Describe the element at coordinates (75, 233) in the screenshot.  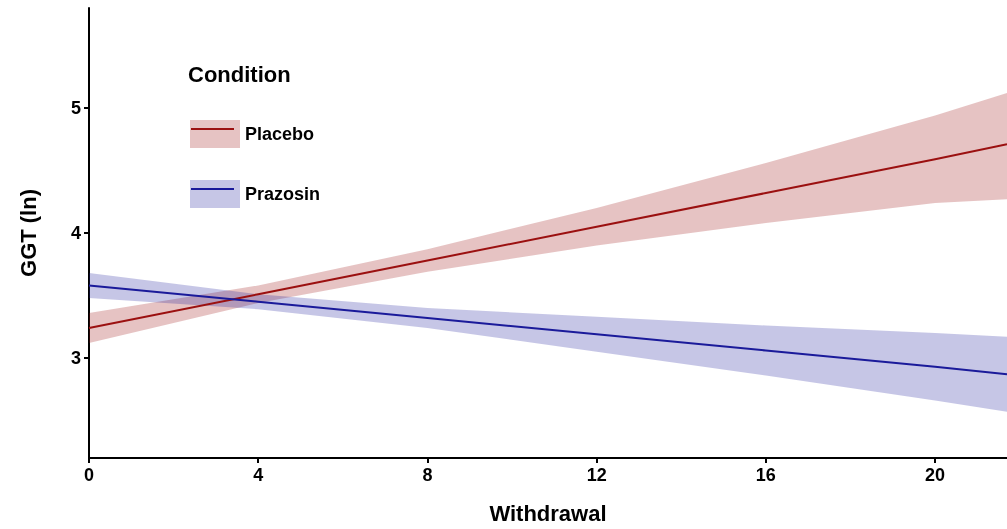
I see `y-tick-label: 4` at that location.